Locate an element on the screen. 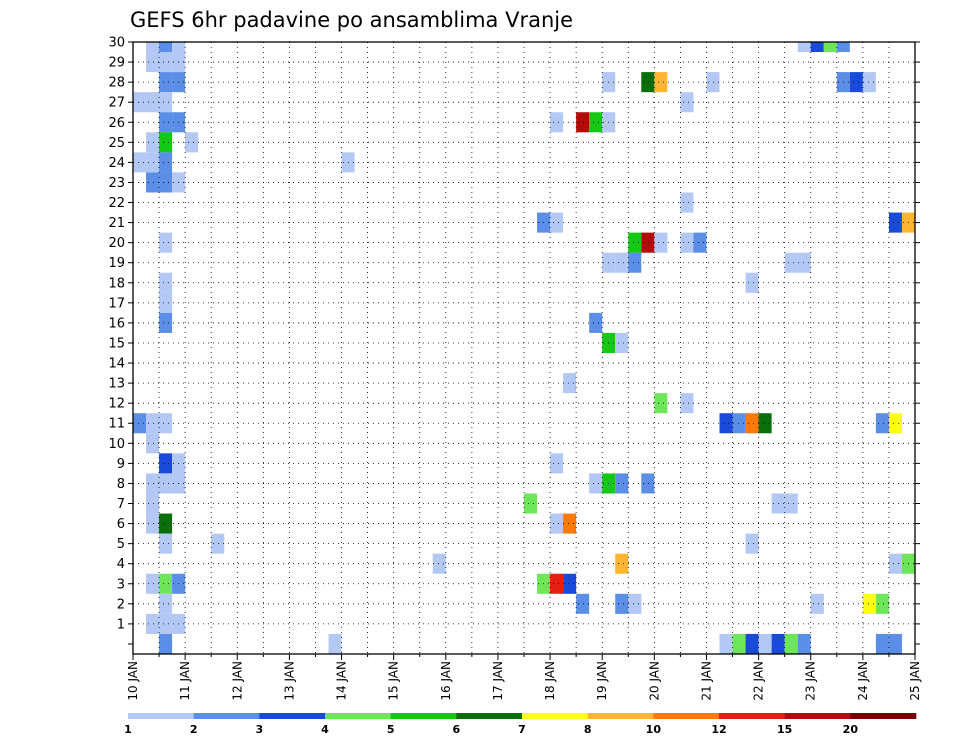 The image size is (960, 742). y-tick-label: 19 is located at coordinates (116, 263).